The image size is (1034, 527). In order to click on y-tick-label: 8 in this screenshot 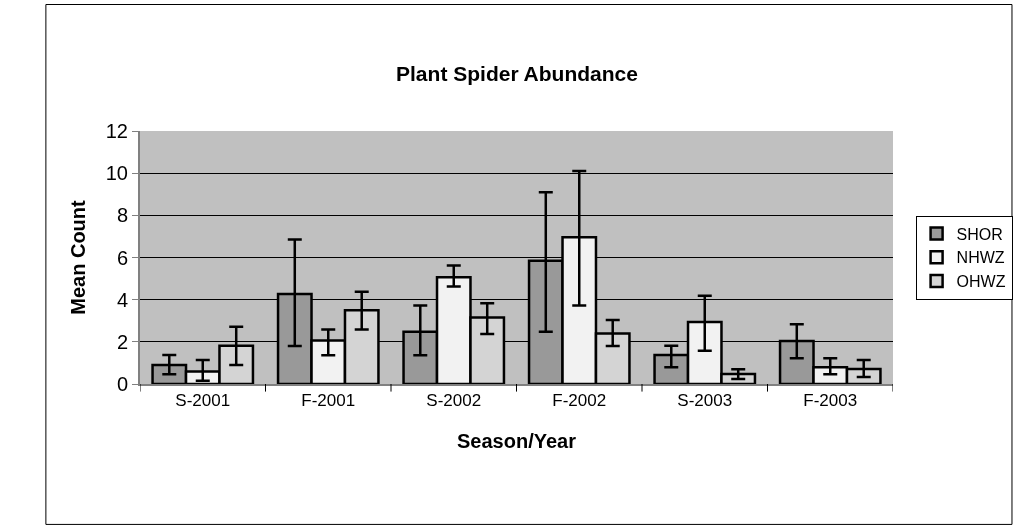, I will do `click(122, 215)`.